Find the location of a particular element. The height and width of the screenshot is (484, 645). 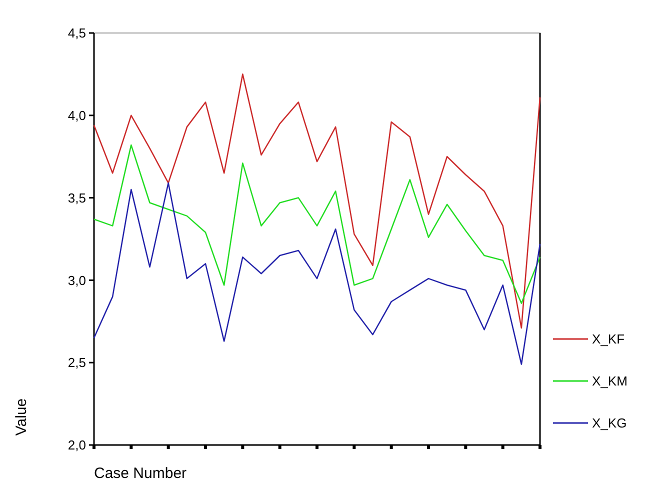

y-tick-label: 2,0 is located at coordinates (77, 445).